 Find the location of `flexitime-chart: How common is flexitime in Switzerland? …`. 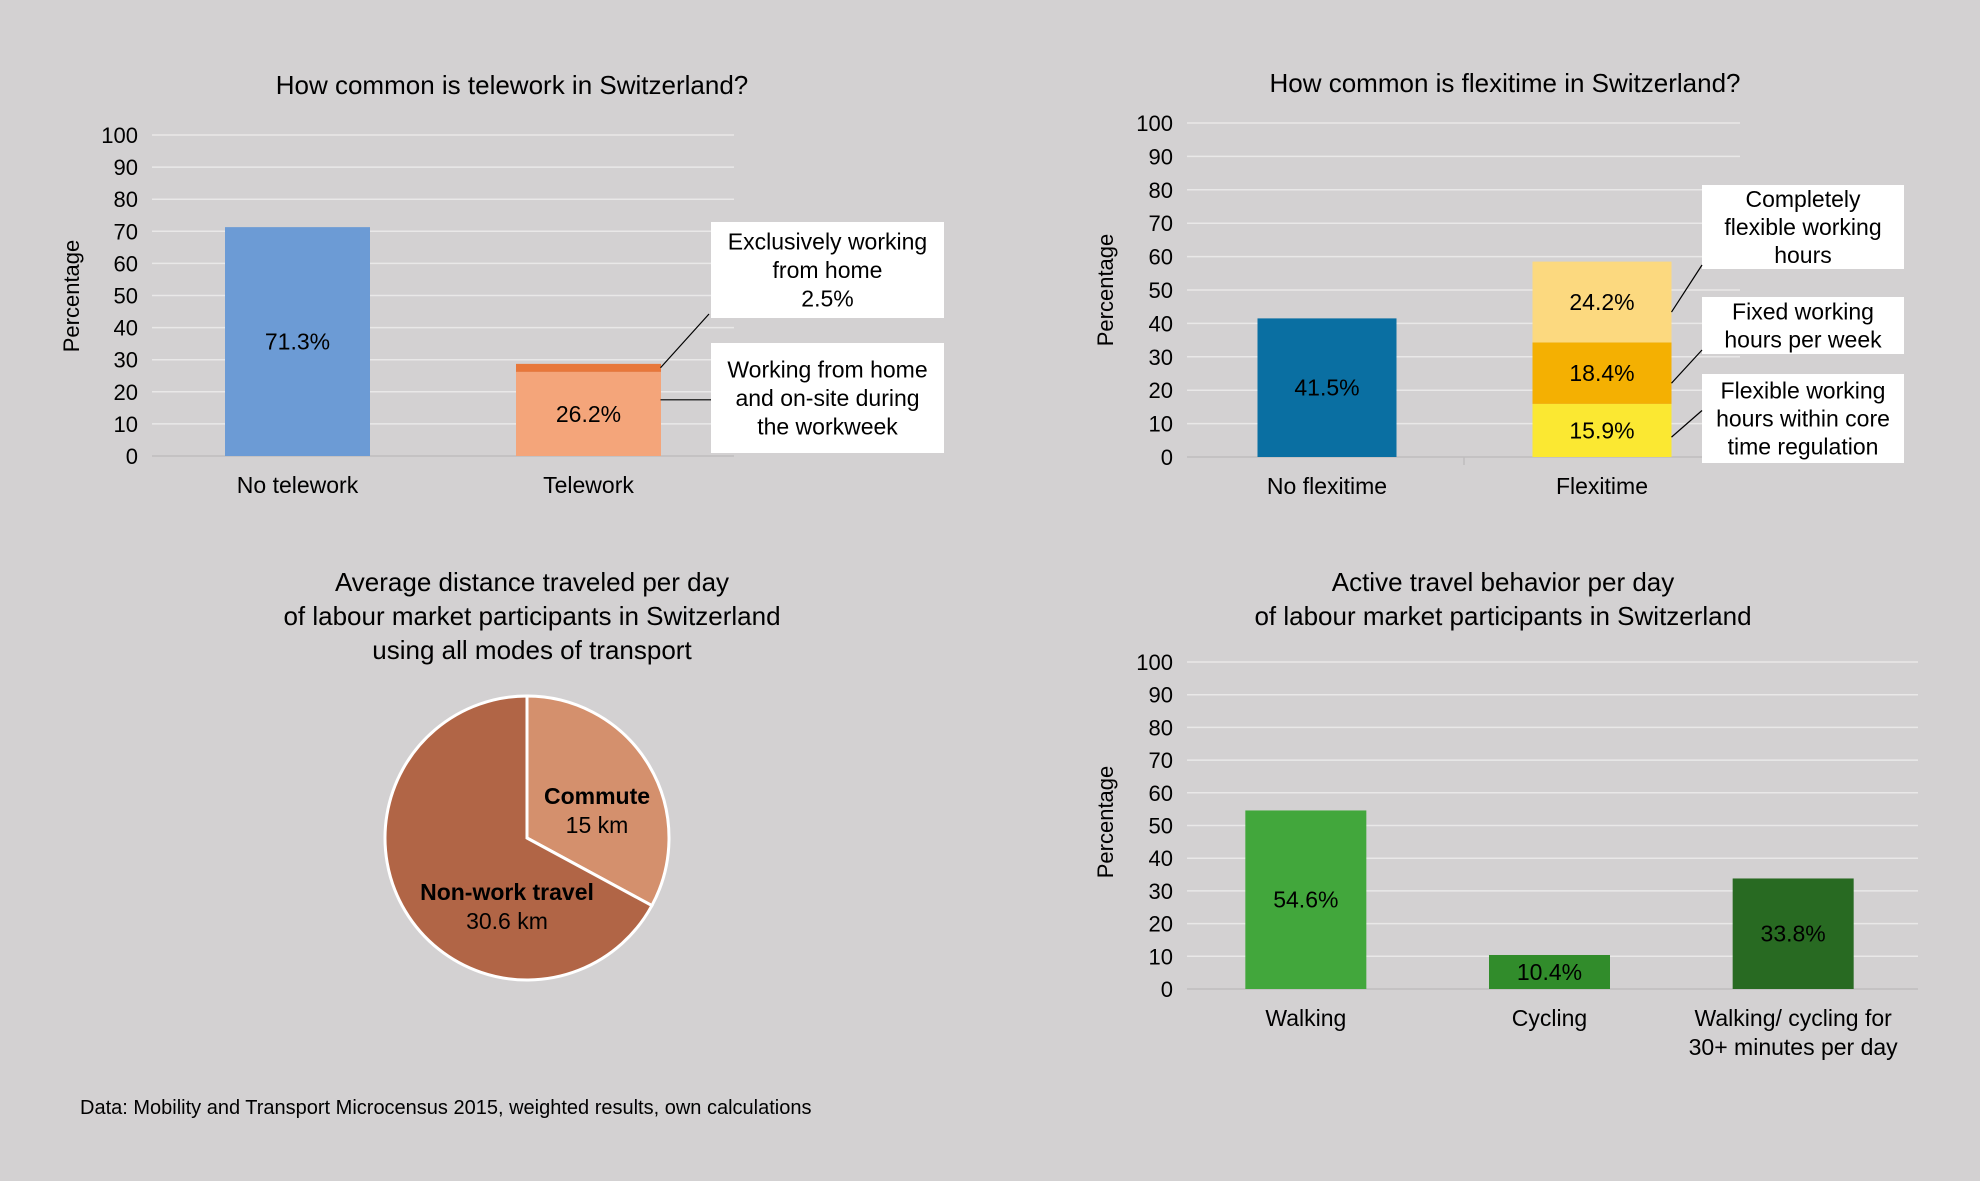

flexitime-chart: How common is flexitime in Switzerland? … is located at coordinates (1498, 283).